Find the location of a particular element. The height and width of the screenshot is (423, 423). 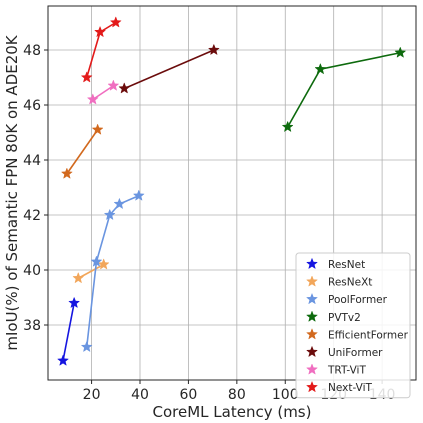

legend-item-resnext: ResNeXt is located at coordinates (339, 282).